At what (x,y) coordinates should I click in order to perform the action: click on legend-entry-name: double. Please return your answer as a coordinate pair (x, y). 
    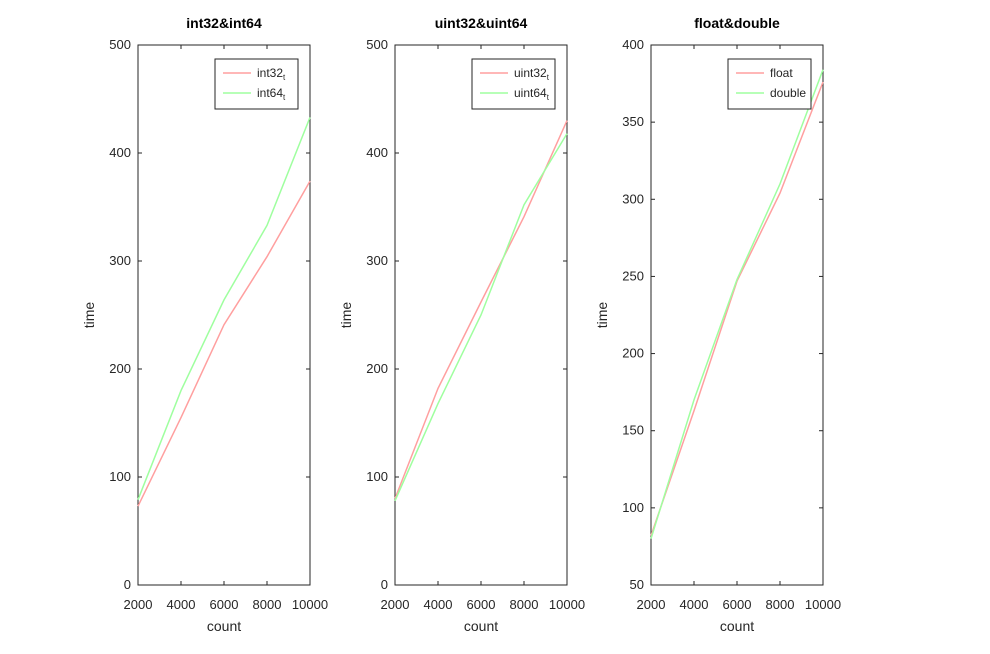
    Looking at the image, I should click on (788, 93).